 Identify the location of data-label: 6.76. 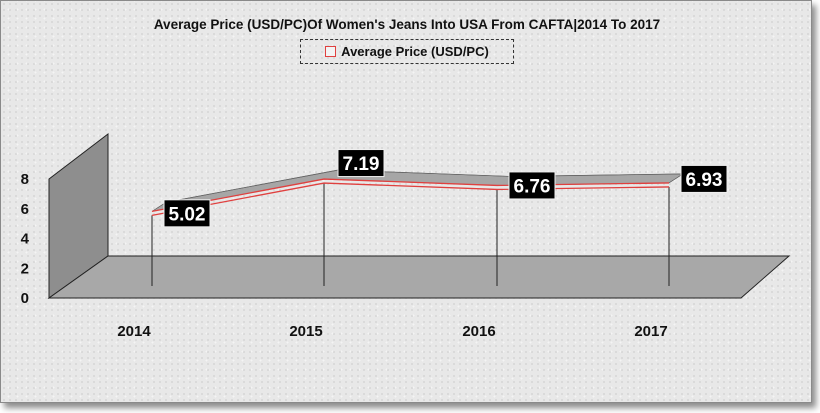
(532, 186).